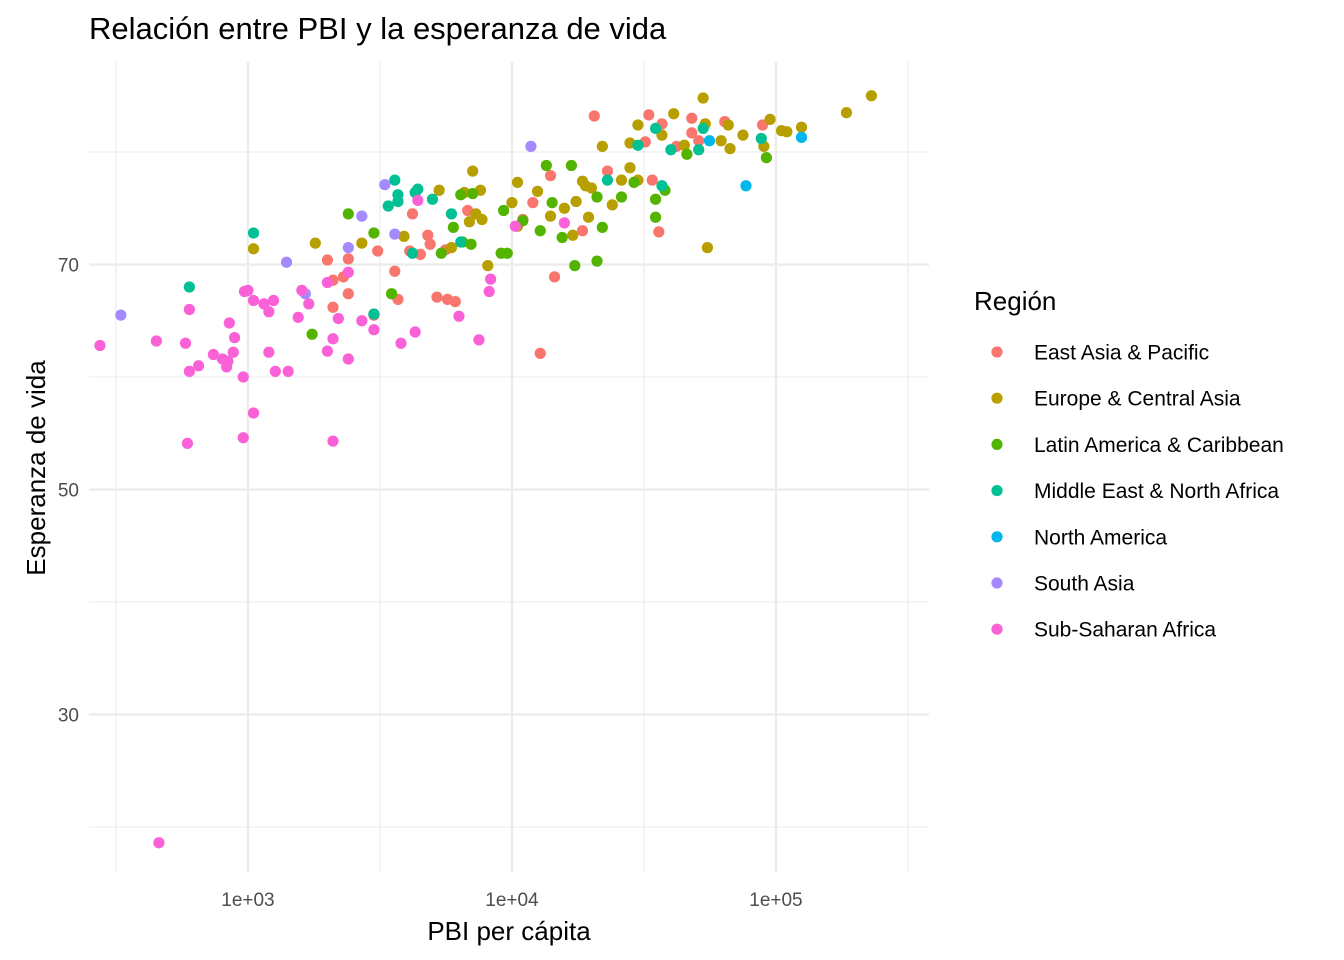 The image size is (1344, 960). I want to click on legend-label: South Asia, so click(1084, 584).